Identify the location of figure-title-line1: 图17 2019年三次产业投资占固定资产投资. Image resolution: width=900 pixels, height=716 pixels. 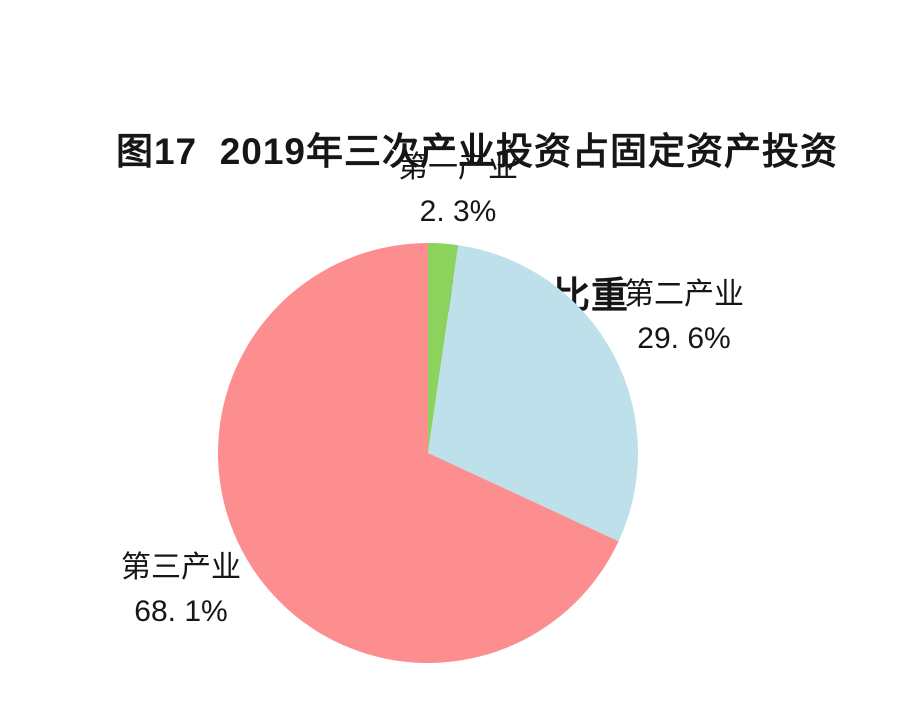
(477, 151).